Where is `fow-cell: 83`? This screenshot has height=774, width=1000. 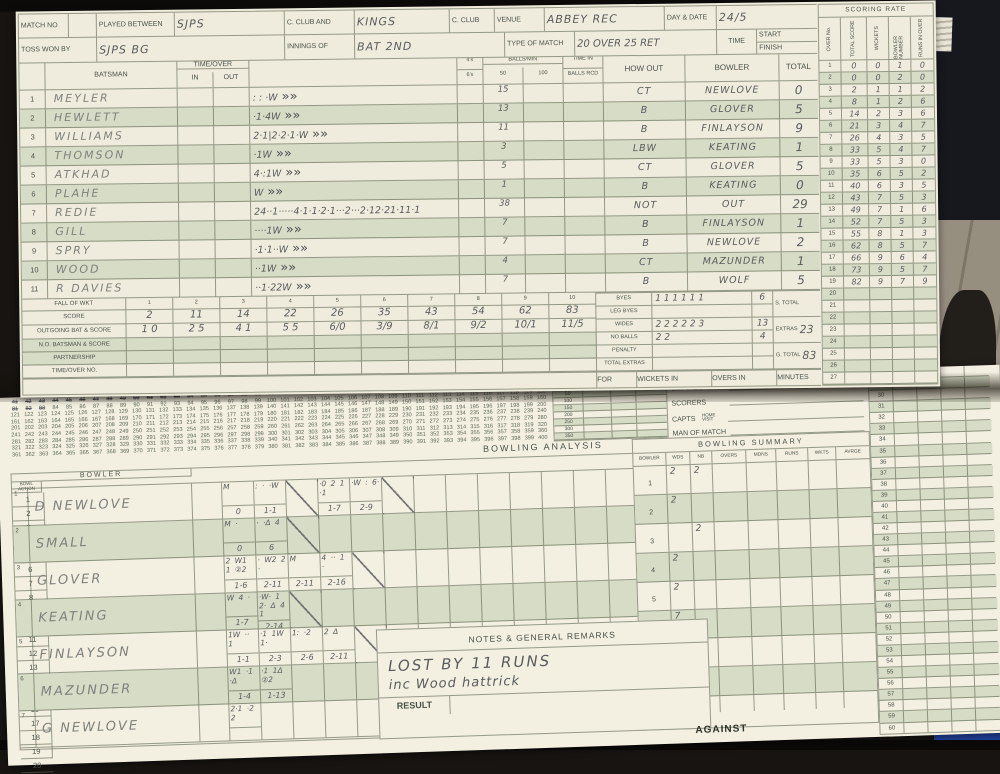 fow-cell: 83 is located at coordinates (572, 312).